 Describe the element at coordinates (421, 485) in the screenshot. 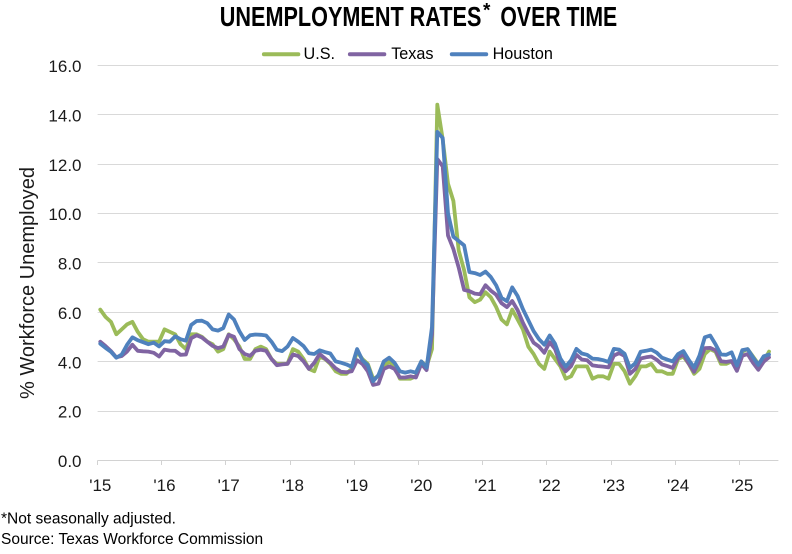

I see `svg-text: '20` at that location.